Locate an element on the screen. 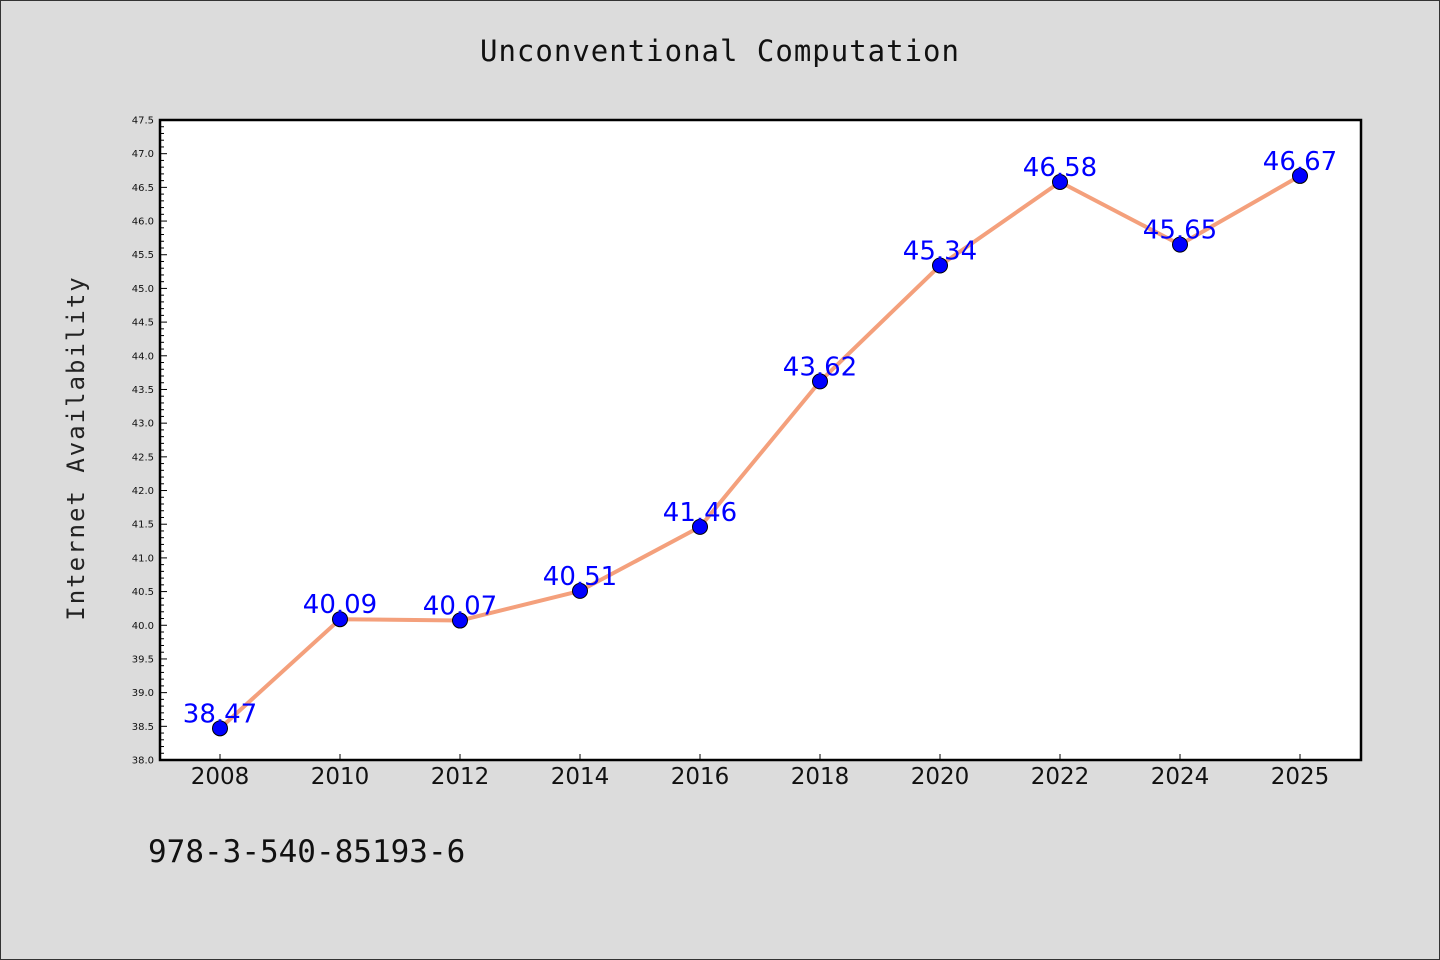  data-label: 46.58 is located at coordinates (1060, 168).